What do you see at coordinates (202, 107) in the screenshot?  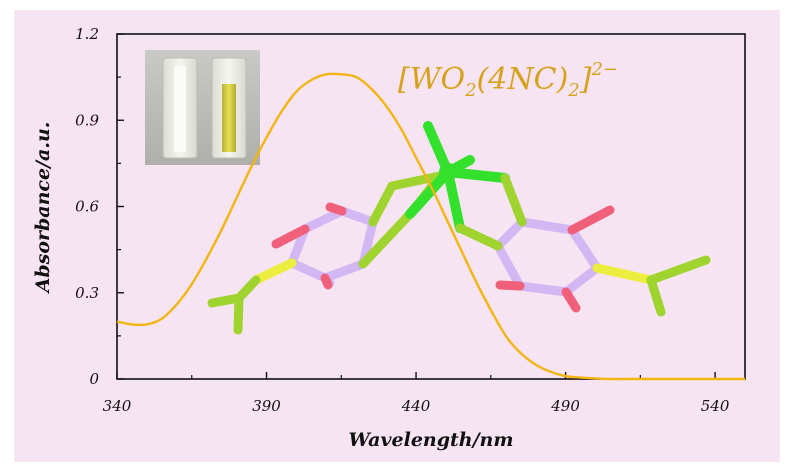 I see `cuvette-photo` at bounding box center [202, 107].